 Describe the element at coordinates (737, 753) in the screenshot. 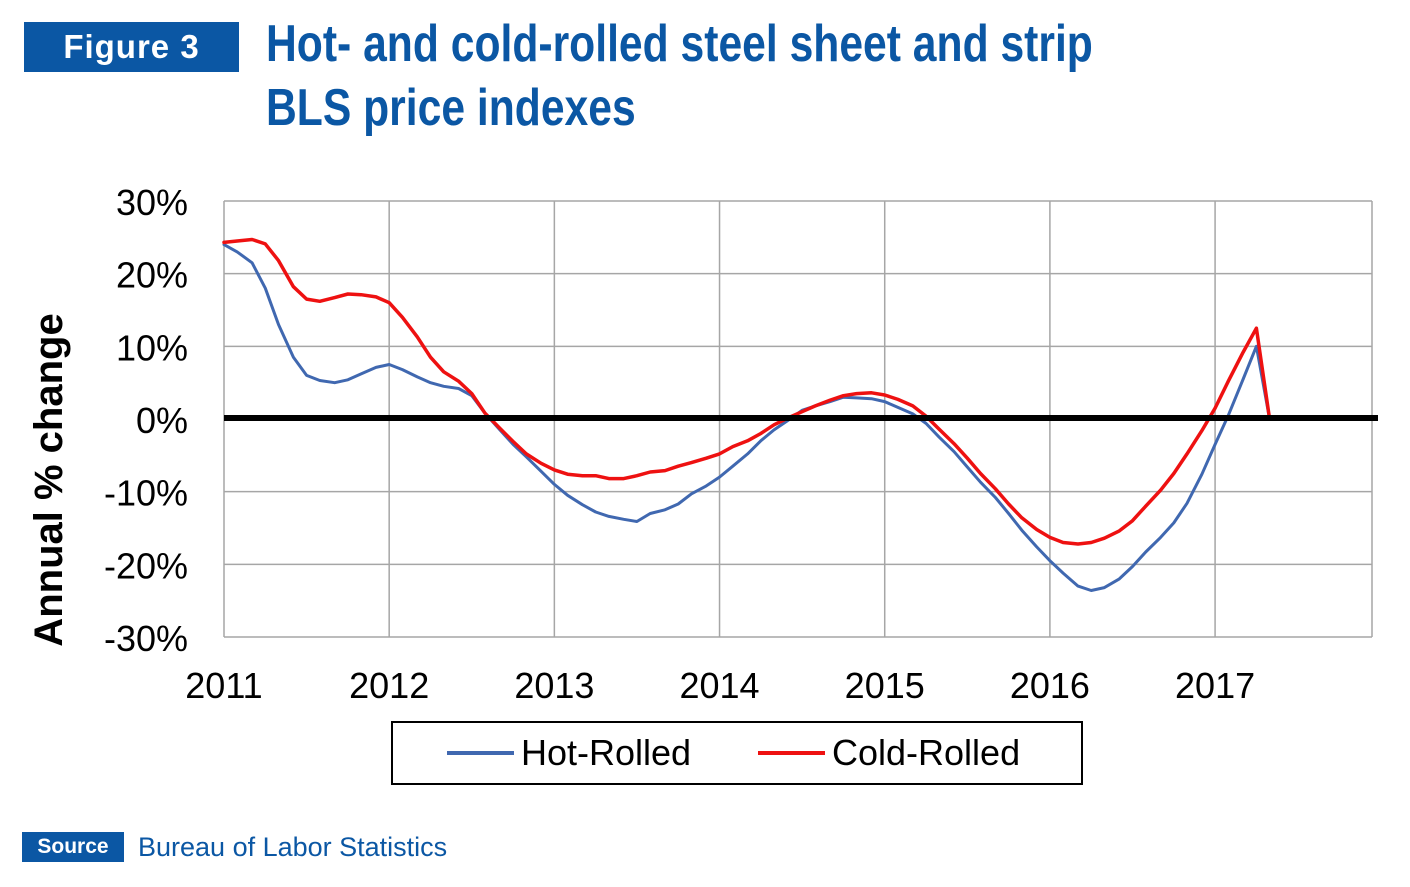

I see `legend: Hot-Rolled Cold-Rolled` at that location.